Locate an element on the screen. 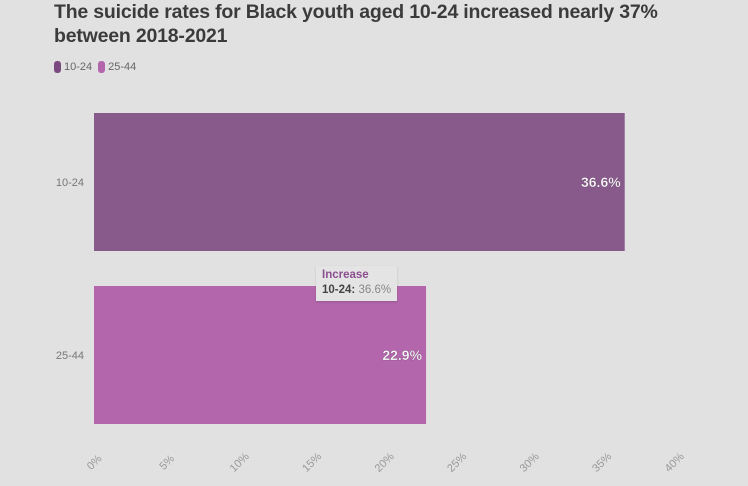  x-tick-label: 30% is located at coordinates (530, 463).